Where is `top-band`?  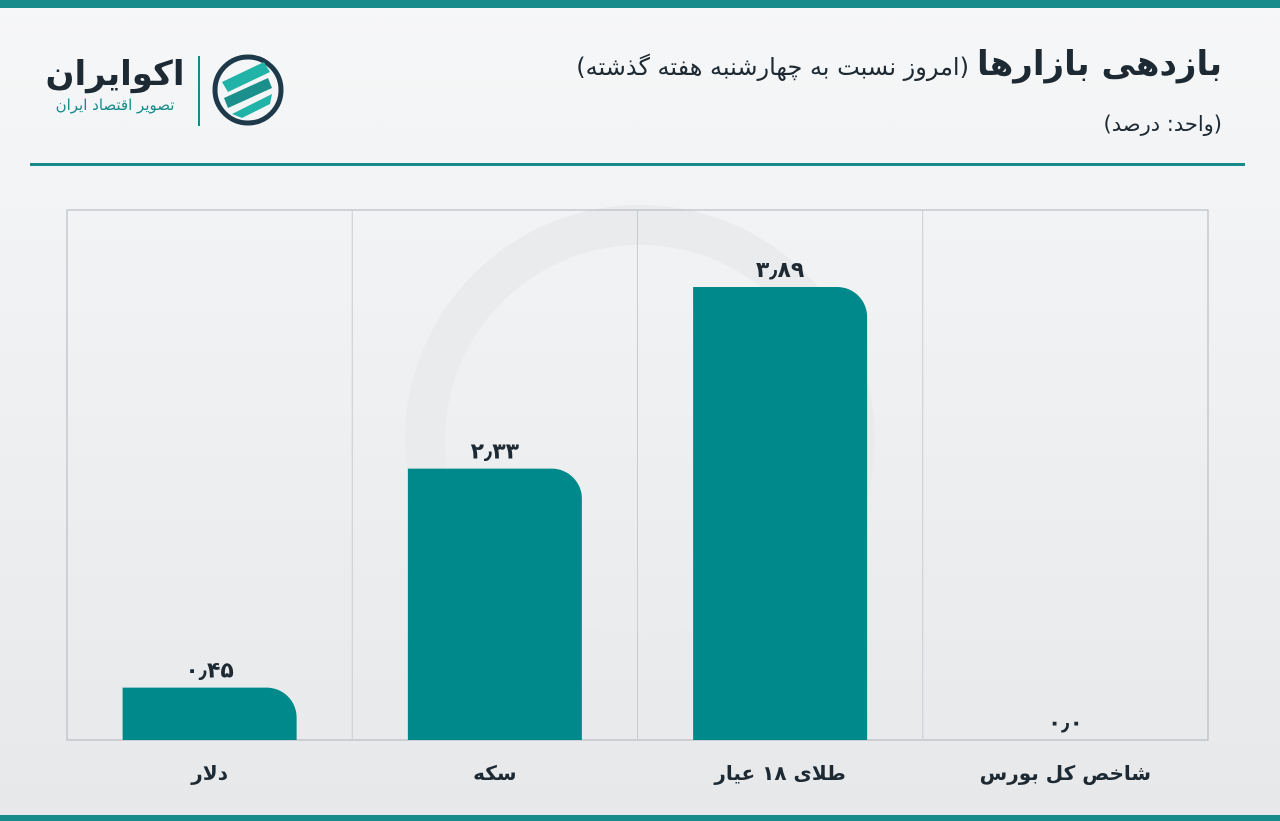
top-band is located at coordinates (640, 4).